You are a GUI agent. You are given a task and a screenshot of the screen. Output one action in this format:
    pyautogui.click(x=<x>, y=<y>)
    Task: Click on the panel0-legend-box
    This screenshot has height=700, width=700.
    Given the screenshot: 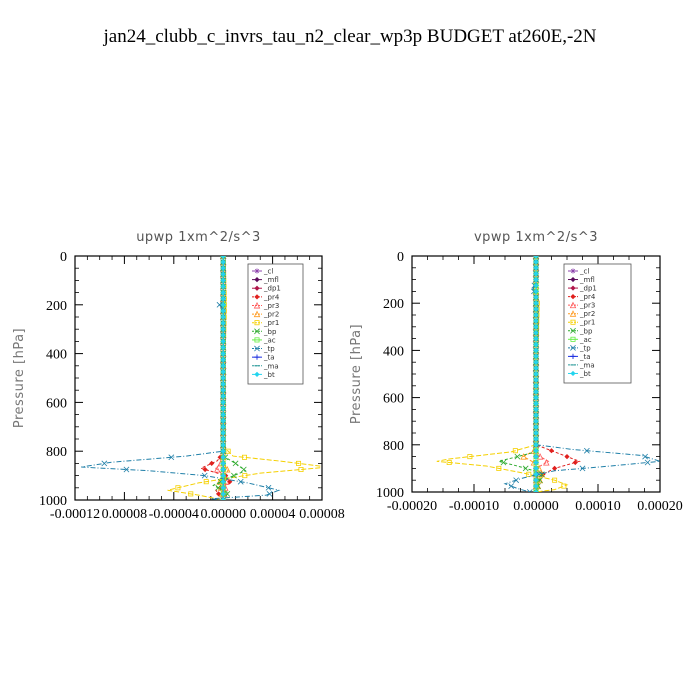 What is the action you would take?
    pyautogui.click(x=275, y=324)
    